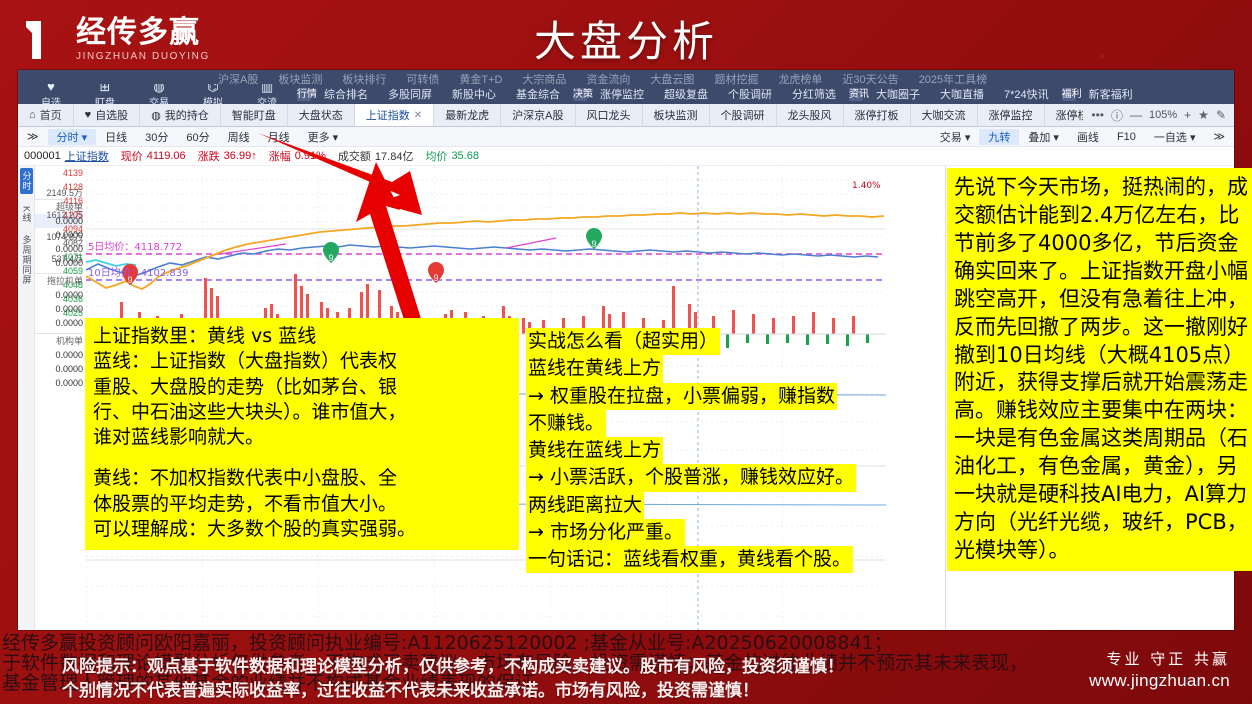 The image size is (1252, 704). I want to click on tab-1: ♥ 自选股, so click(107, 115).